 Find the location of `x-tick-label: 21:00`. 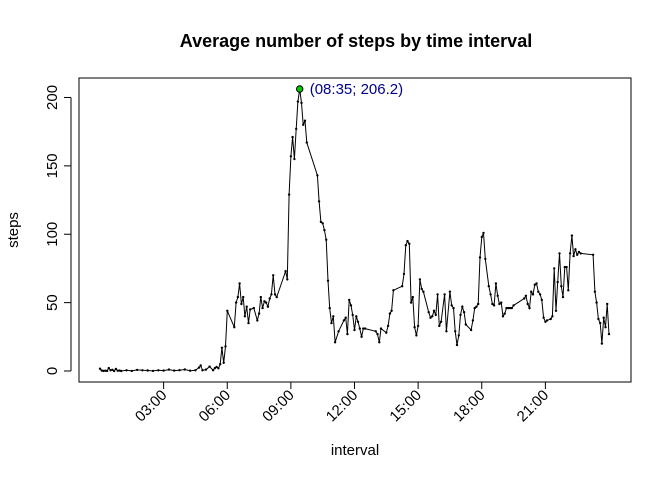

x-tick-label: 21:00 is located at coordinates (533, 406).